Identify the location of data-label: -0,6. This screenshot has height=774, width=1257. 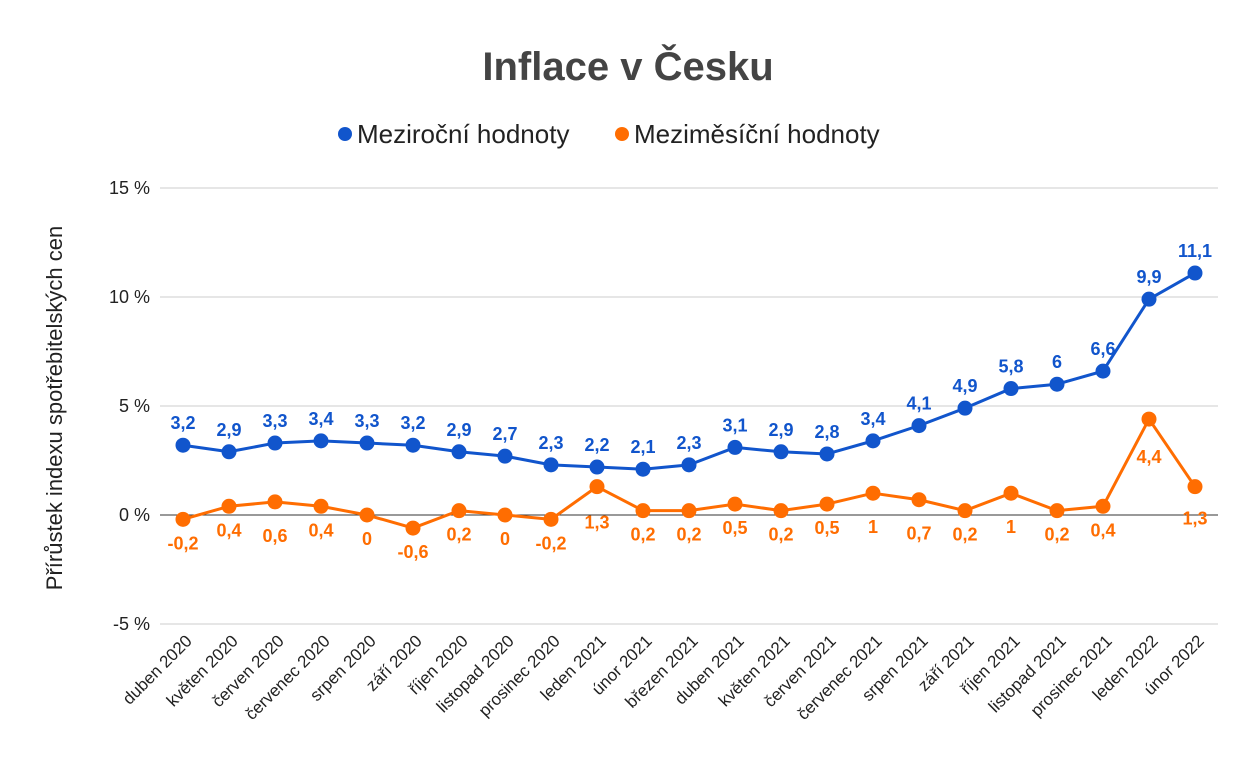
(412, 552).